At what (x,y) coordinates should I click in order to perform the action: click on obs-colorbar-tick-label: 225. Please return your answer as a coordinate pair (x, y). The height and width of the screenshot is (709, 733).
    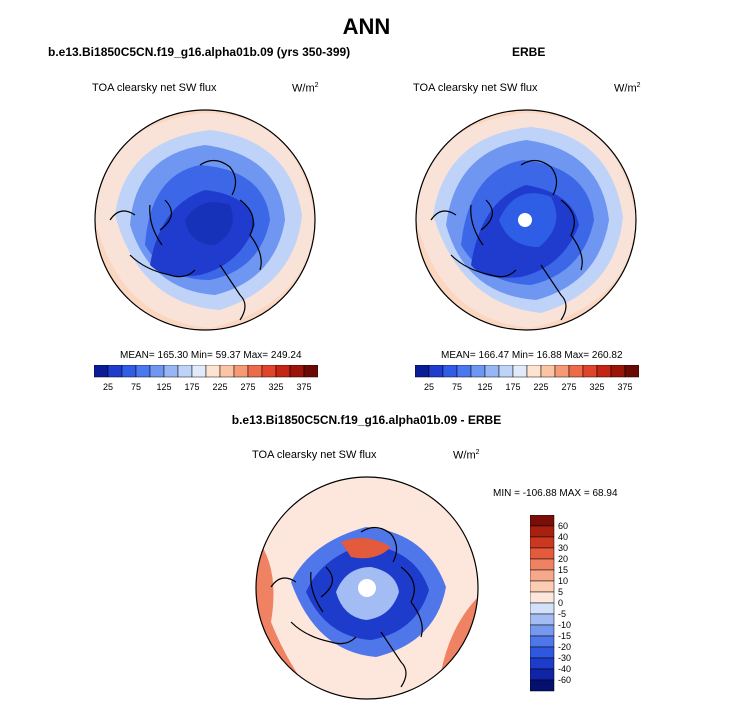
    Looking at the image, I should click on (540, 387).